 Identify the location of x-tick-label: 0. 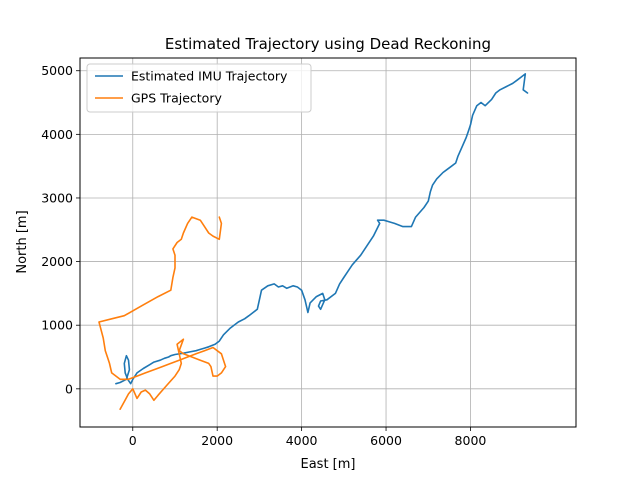
(133, 440).